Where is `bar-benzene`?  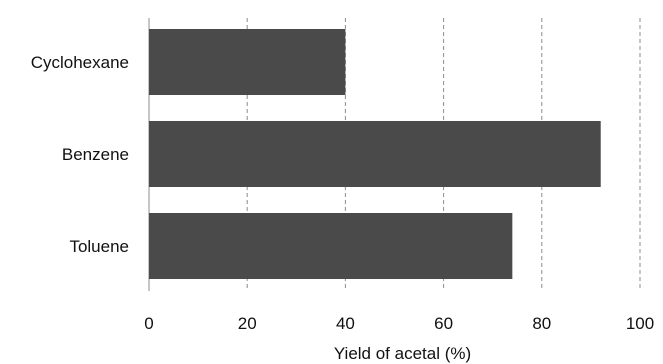 bar-benzene is located at coordinates (375, 154).